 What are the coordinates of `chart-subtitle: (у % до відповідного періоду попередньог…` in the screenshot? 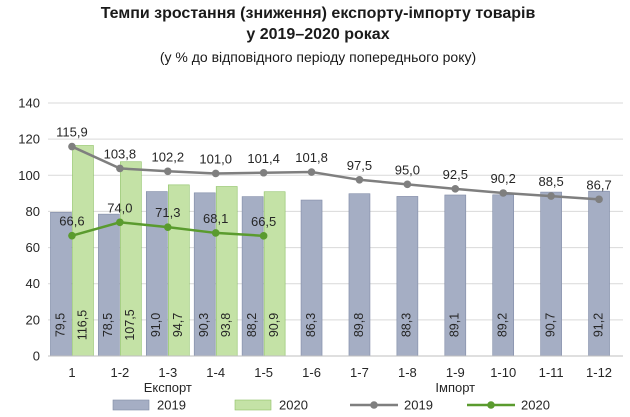 It's located at (318, 57).